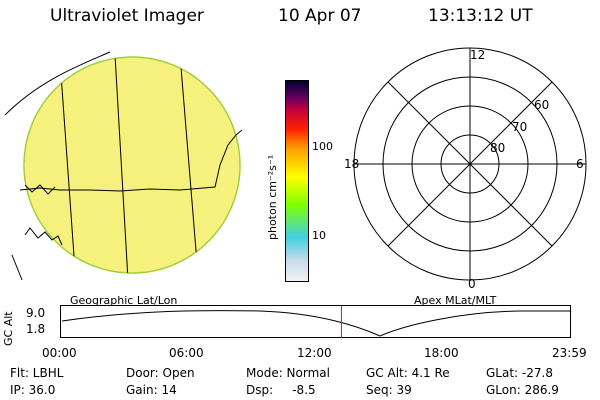  I want to click on lat-label-70: 70, so click(519, 127).